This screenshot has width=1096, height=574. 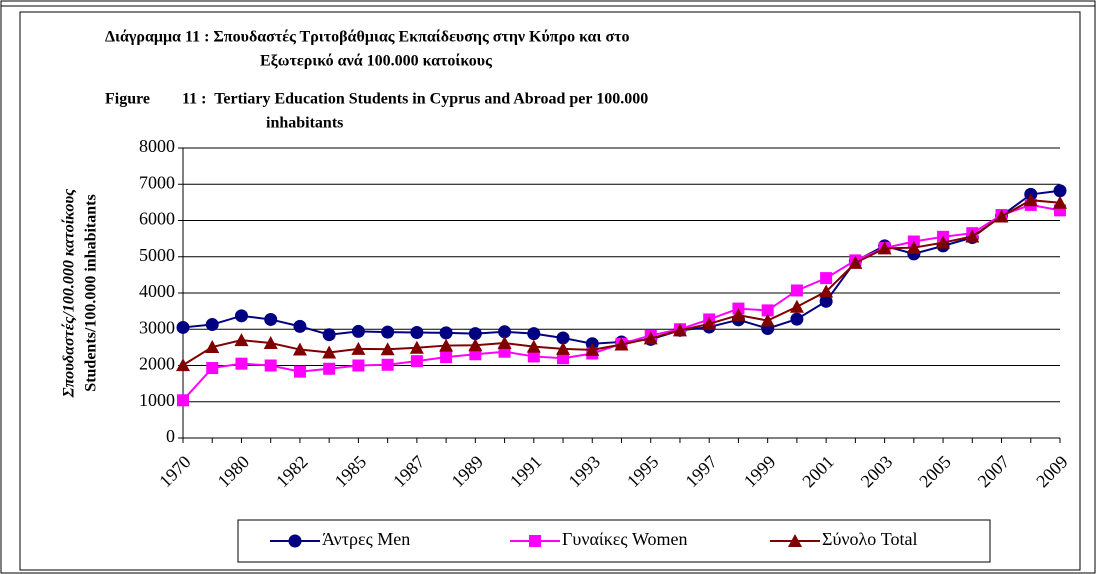 I want to click on y-tick-label: 1000, so click(x=157, y=400).